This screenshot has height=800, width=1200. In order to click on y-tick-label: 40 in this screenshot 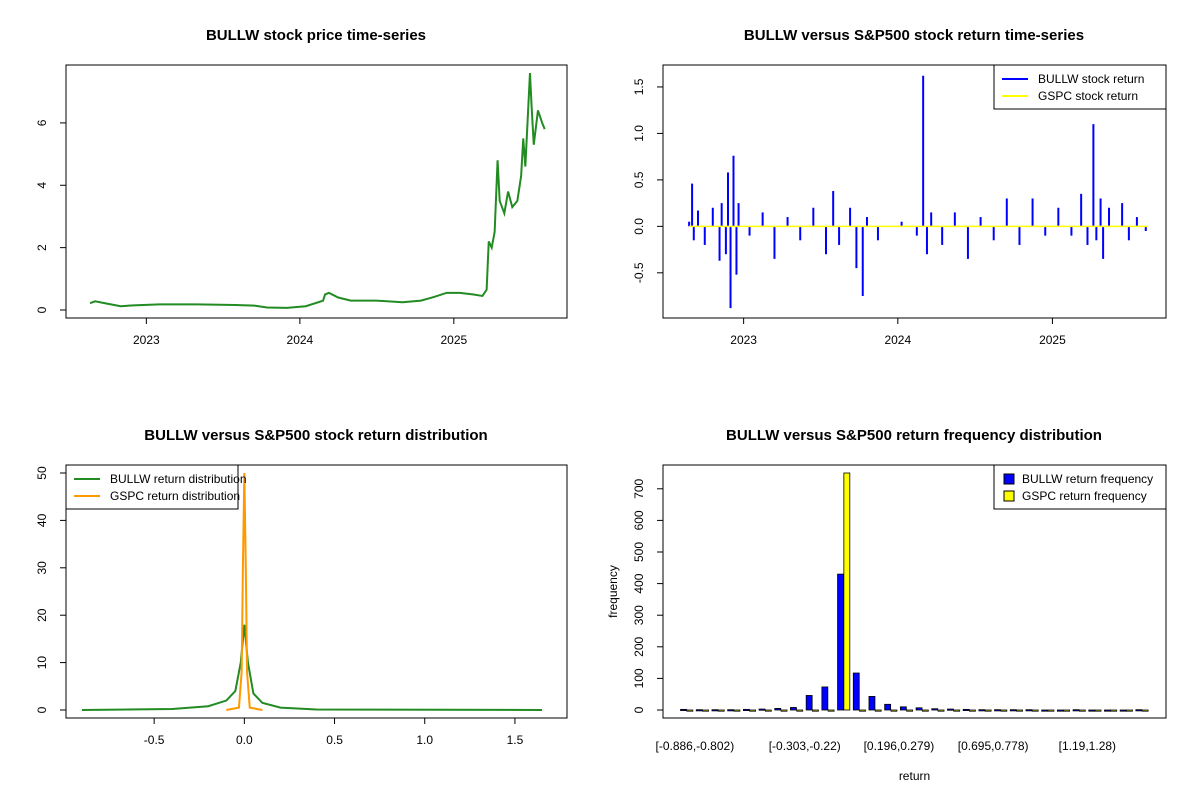, I will do `click(42, 520)`.